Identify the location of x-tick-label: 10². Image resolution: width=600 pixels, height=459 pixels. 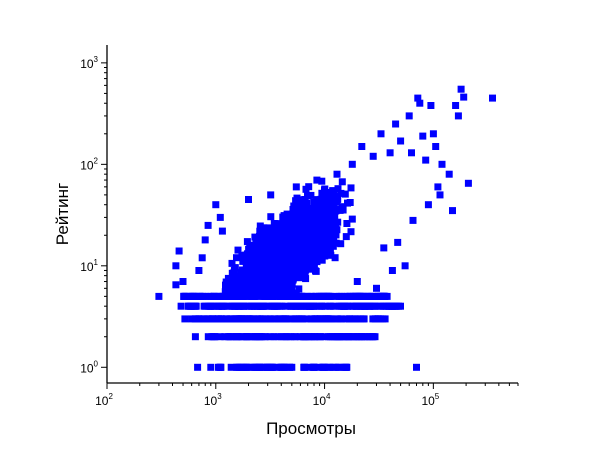
(104, 400).